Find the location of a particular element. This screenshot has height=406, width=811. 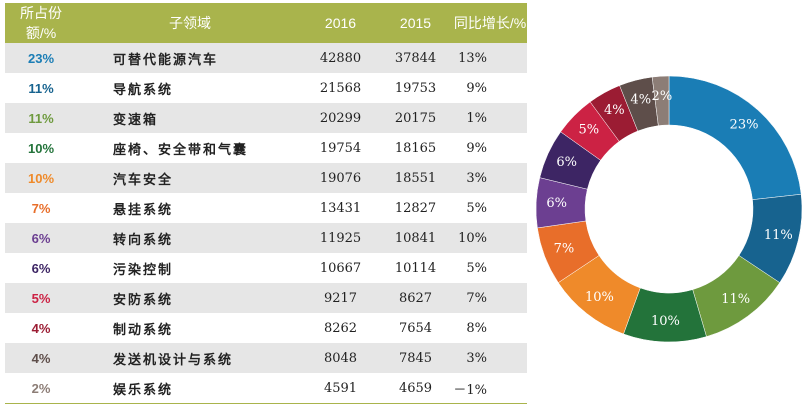

slice-label: 7% is located at coordinates (564, 249).